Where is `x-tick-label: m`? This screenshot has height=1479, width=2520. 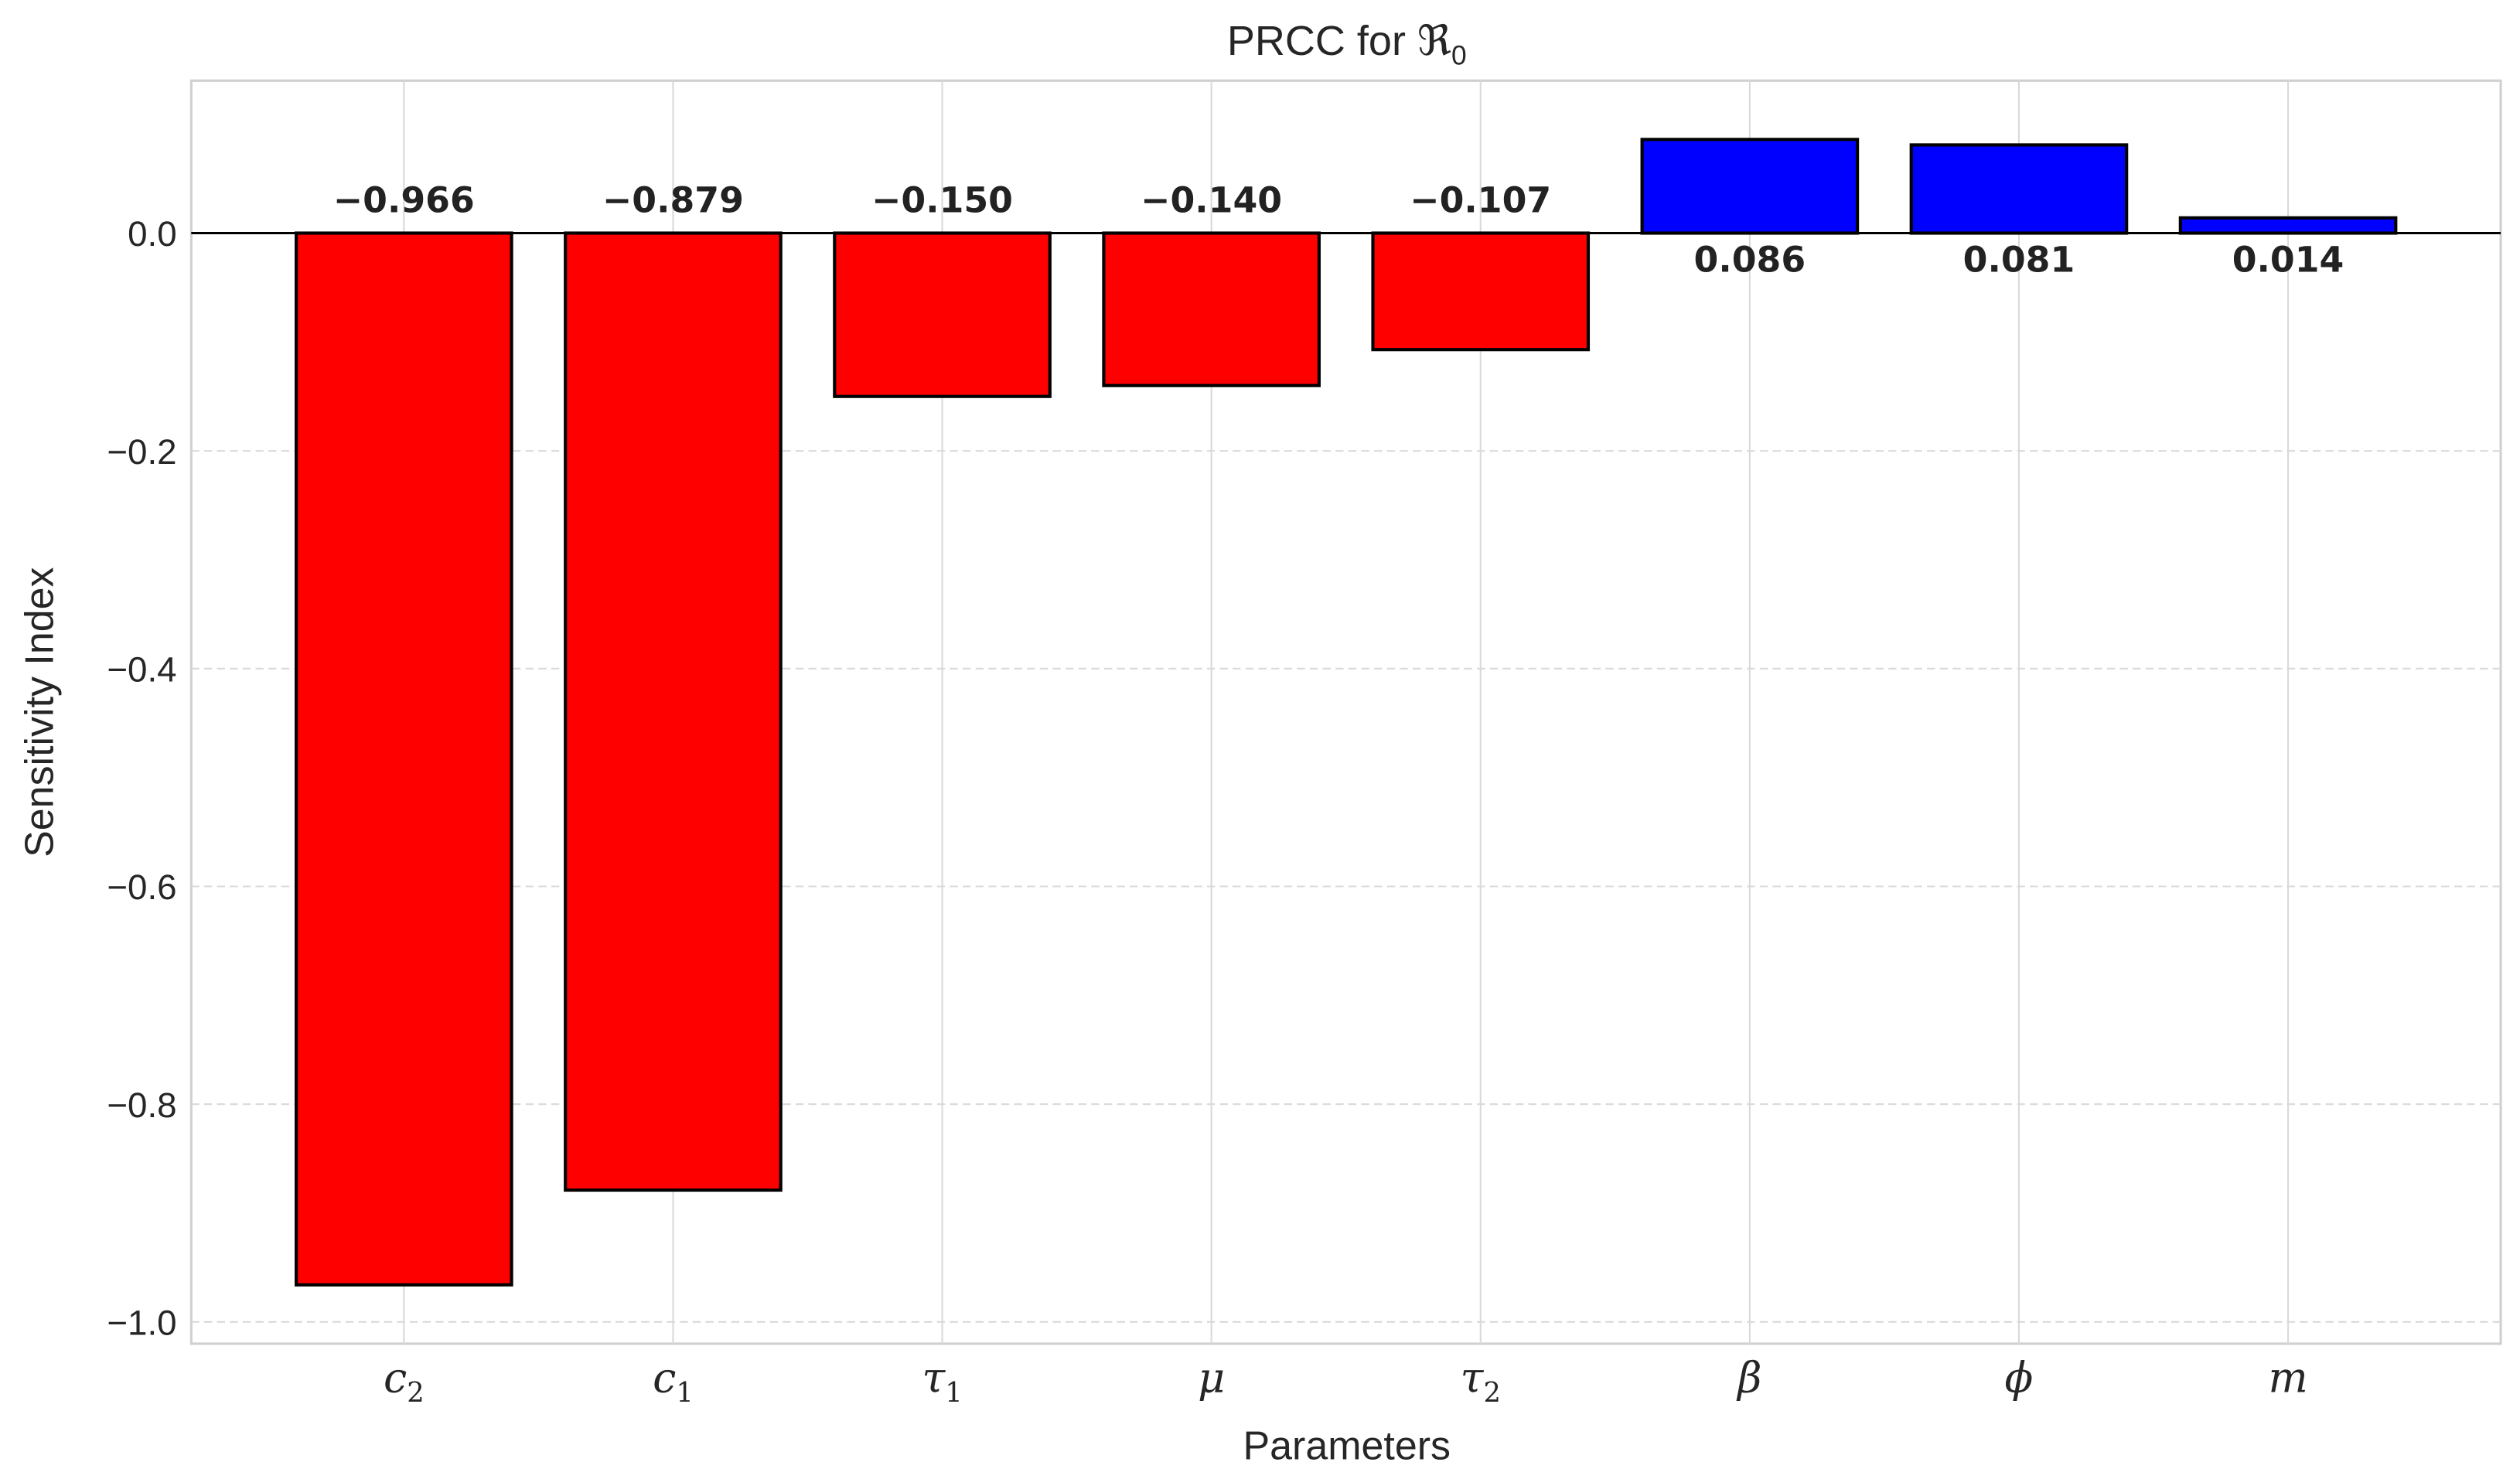
x-tick-label: m is located at coordinates (2287, 1377).